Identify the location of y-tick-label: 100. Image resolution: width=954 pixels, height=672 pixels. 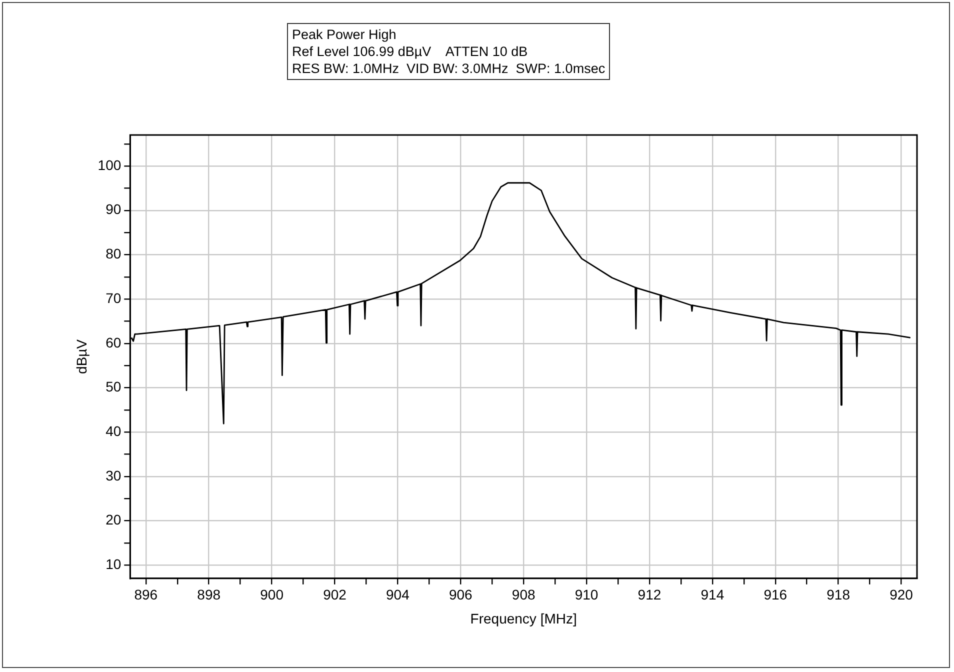
(110, 164).